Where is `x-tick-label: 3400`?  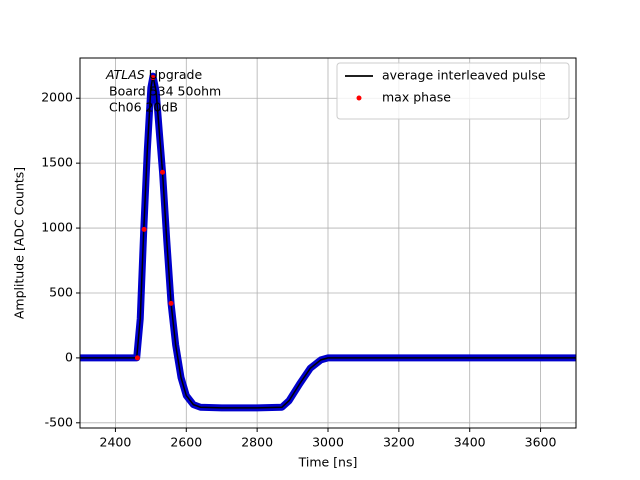 x-tick-label: 3400 is located at coordinates (470, 442).